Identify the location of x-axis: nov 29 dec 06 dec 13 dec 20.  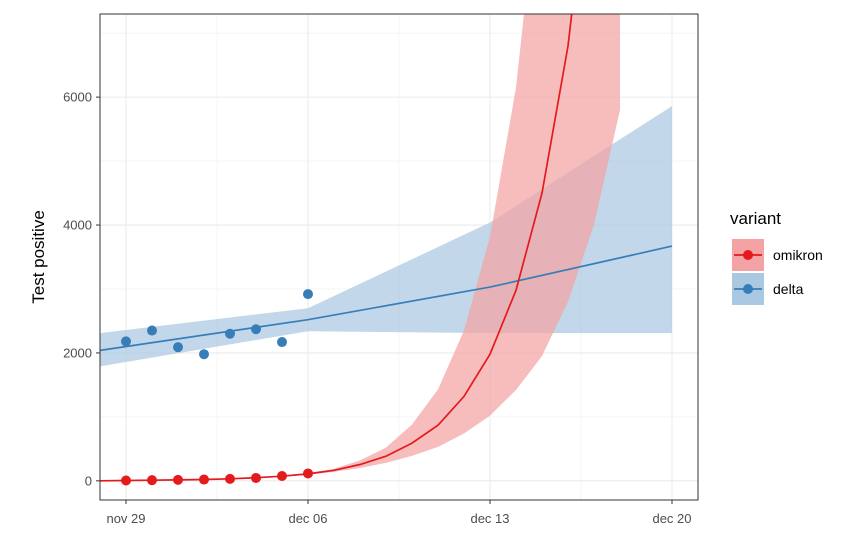
(399, 513).